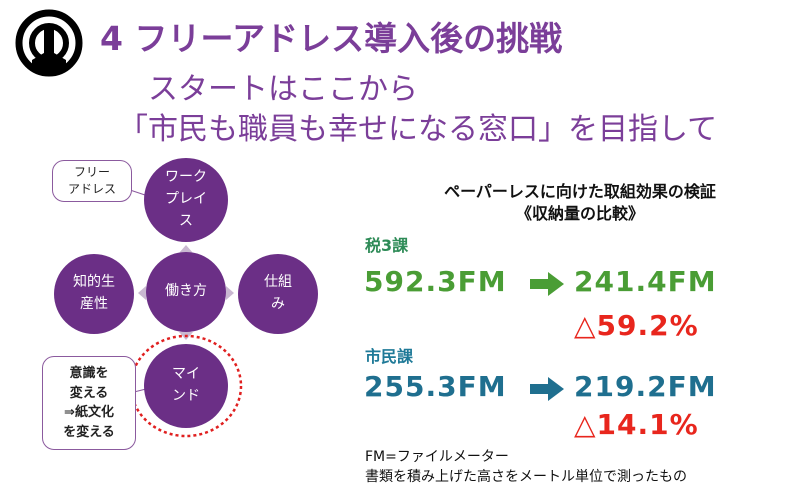 The height and width of the screenshot is (503, 798). I want to click on after-value-citizen: 219.2FM, so click(645, 386).